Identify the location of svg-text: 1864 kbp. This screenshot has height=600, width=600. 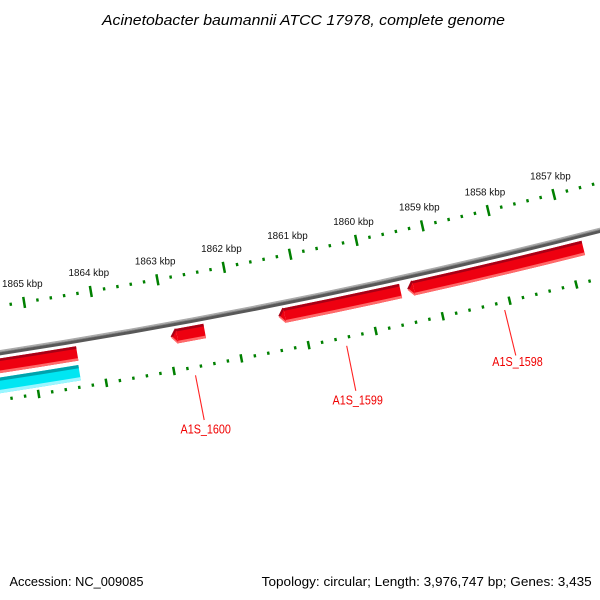
(89, 273).